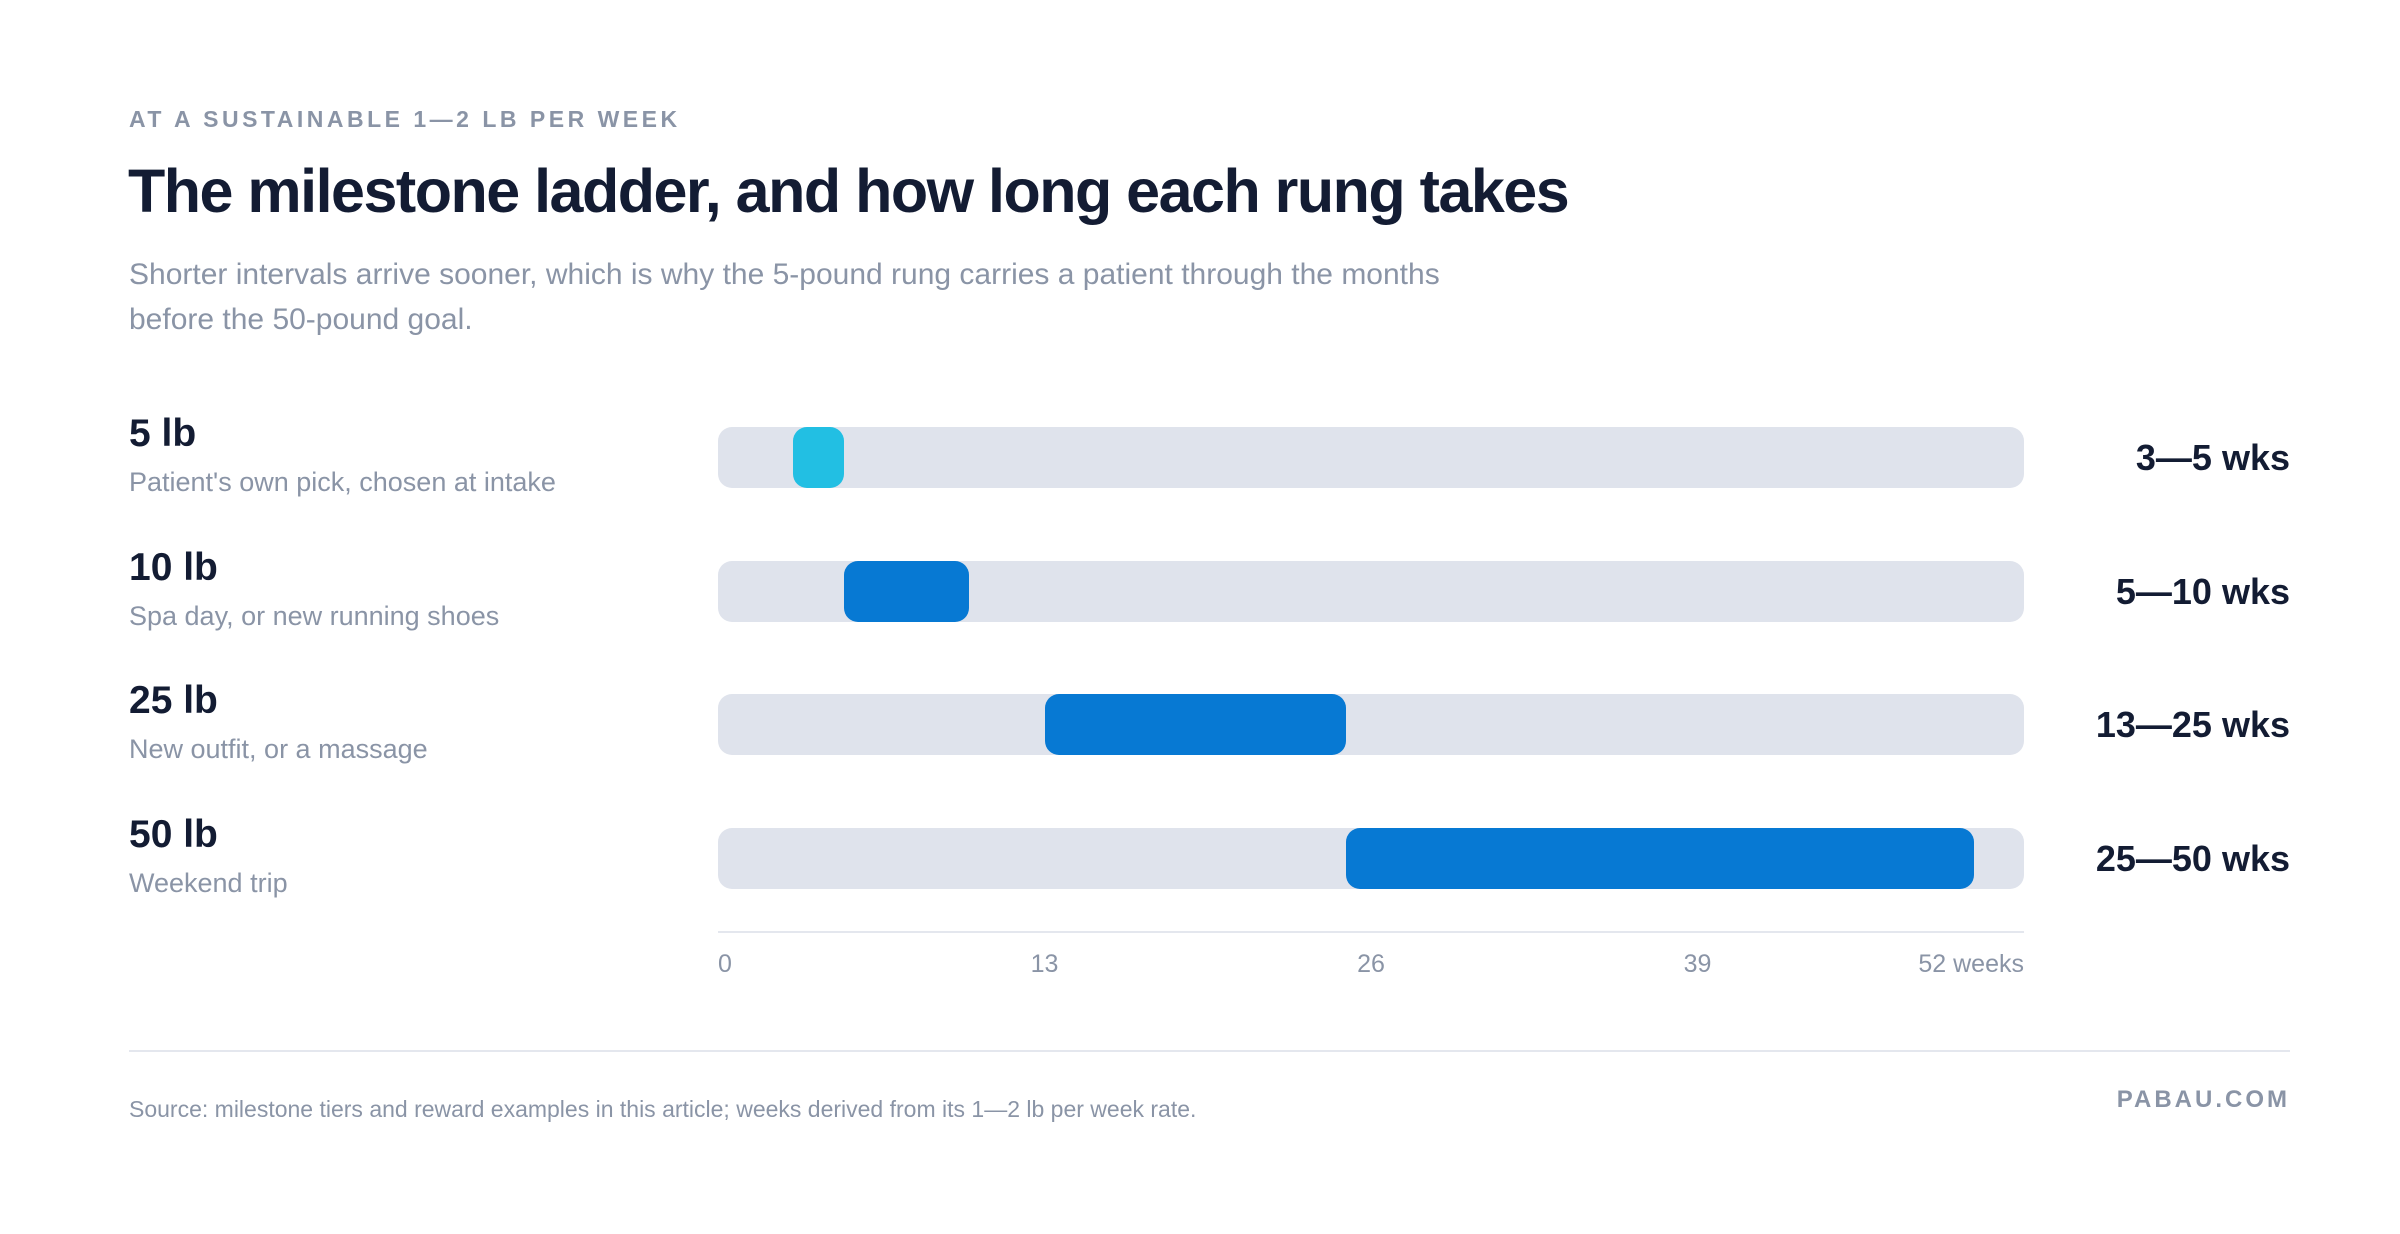  I want to click on milestone-reward: Spa day, or new running shoes, so click(314, 616).